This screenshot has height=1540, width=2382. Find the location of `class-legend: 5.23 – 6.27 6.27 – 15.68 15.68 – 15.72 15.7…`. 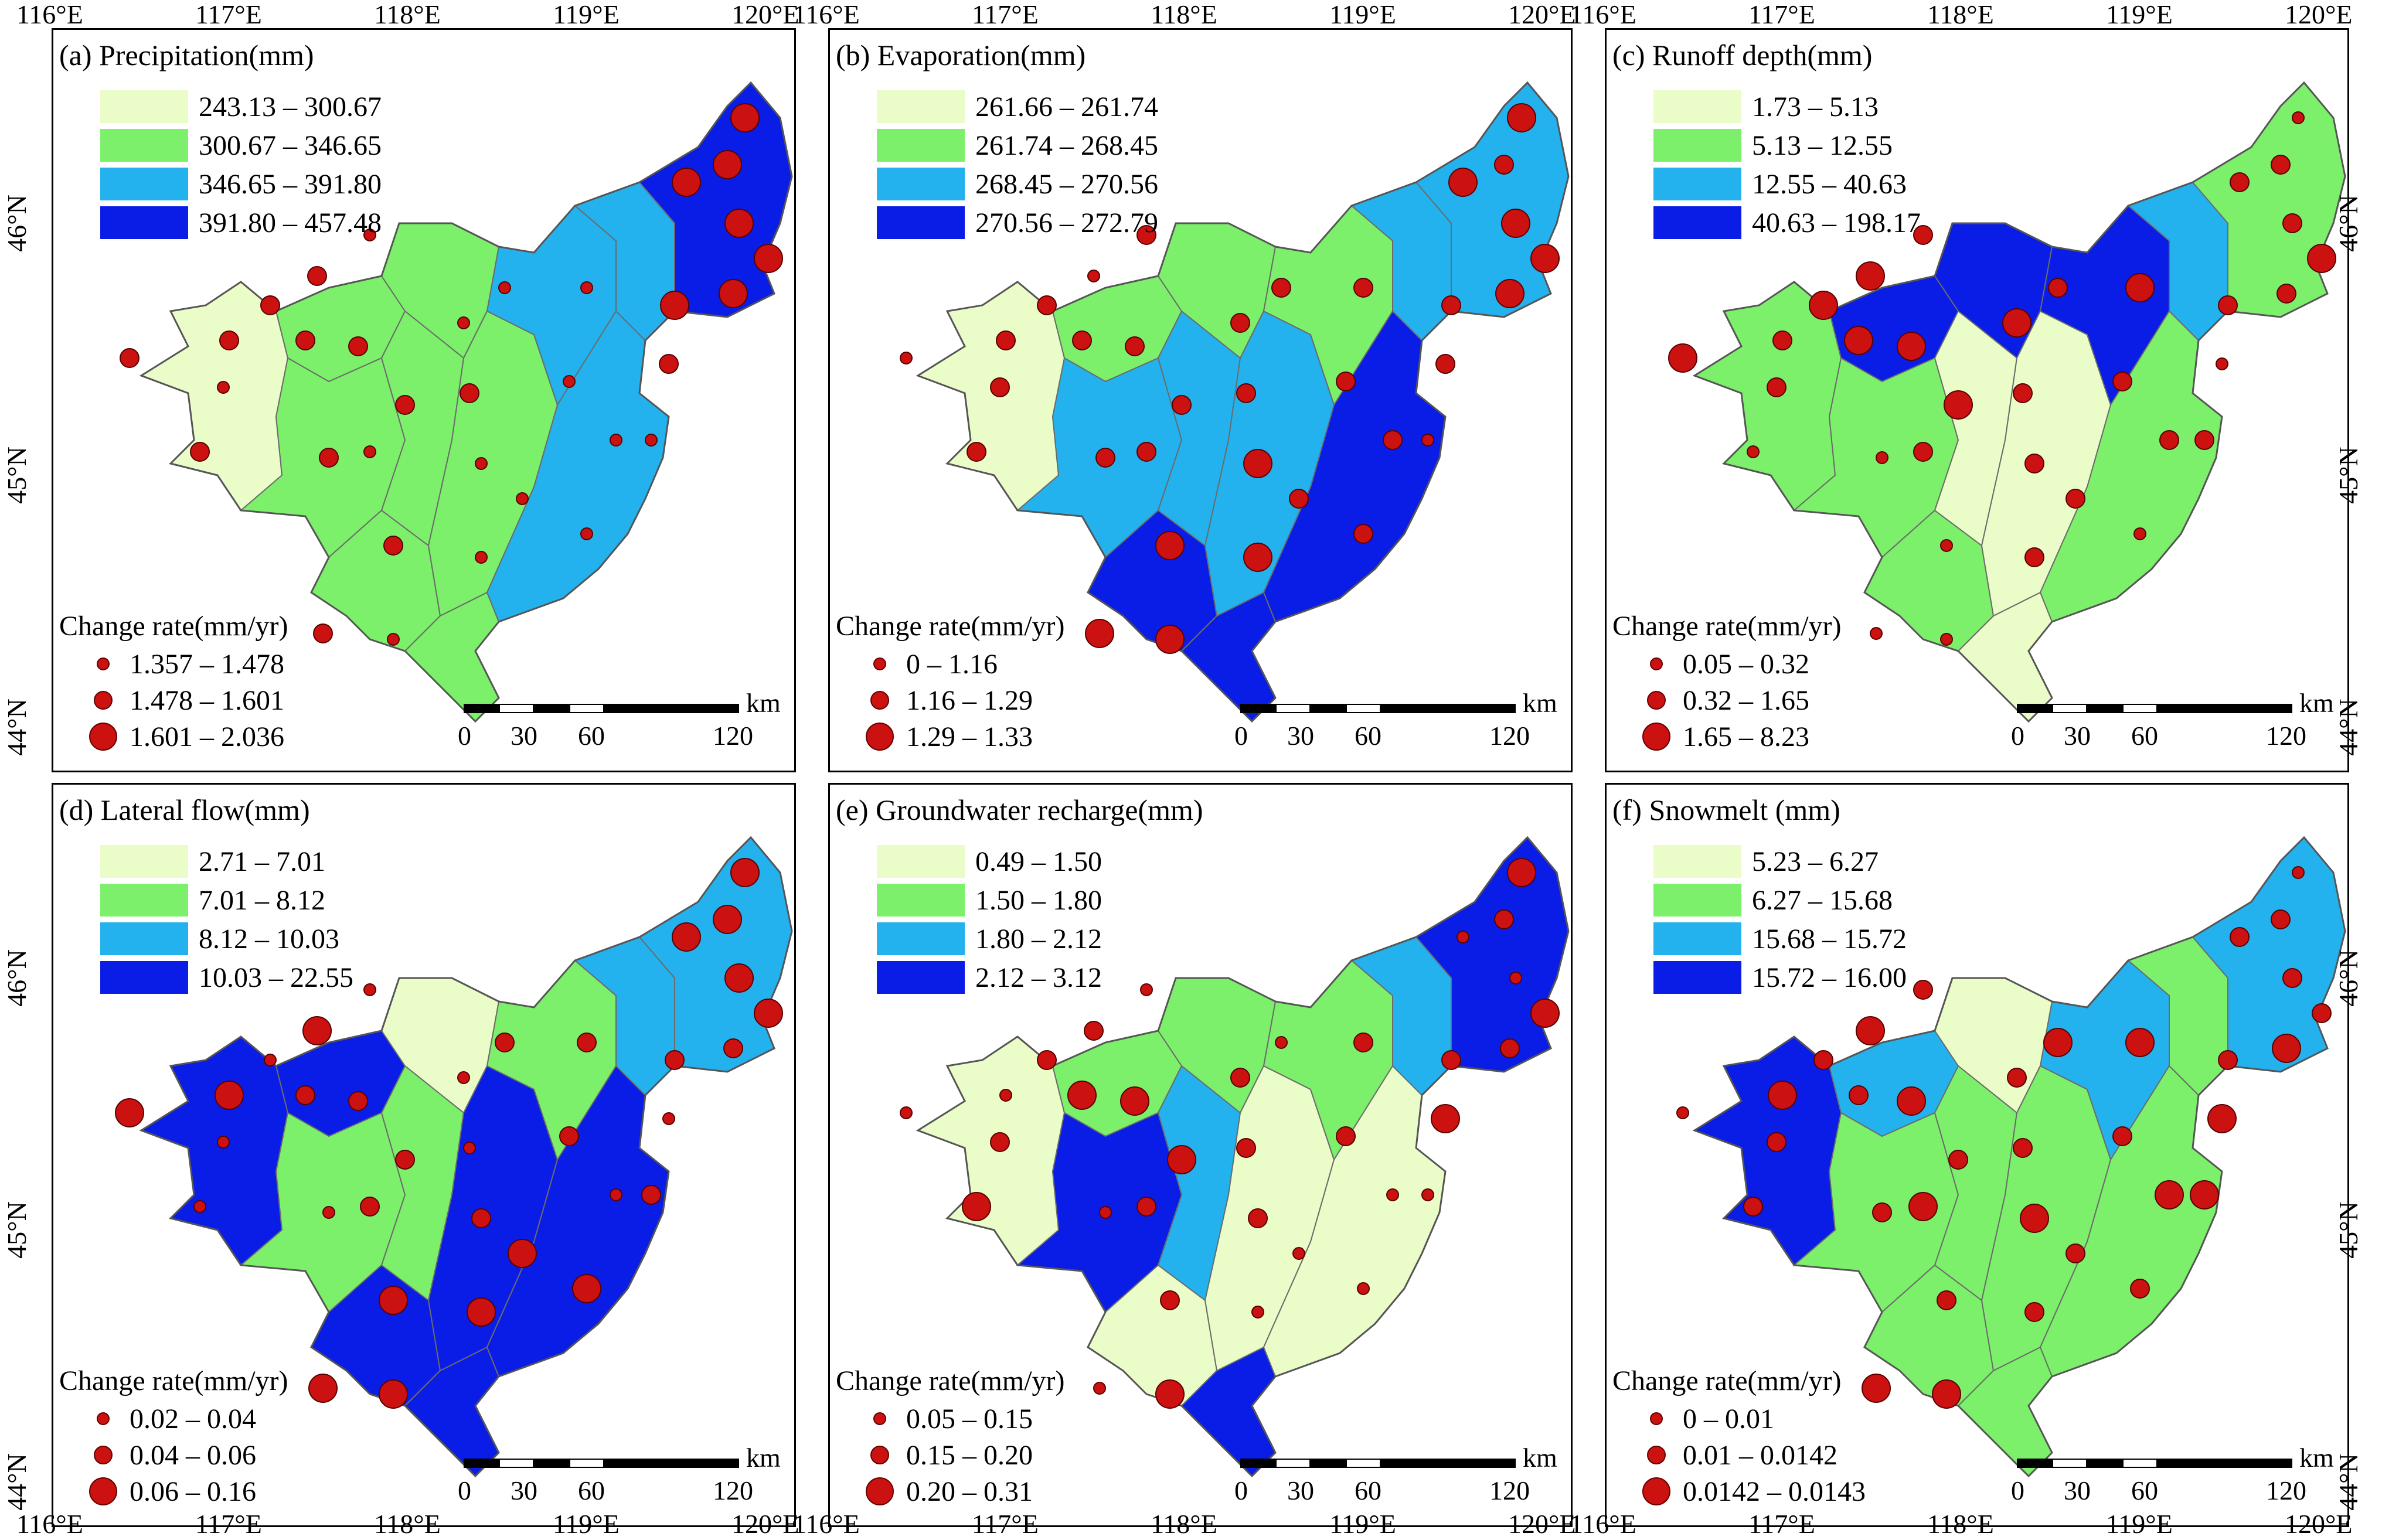

class-legend: 5.23 – 6.27 6.27 – 15.68 15.68 – 15.72 15.7… is located at coordinates (1780, 919).